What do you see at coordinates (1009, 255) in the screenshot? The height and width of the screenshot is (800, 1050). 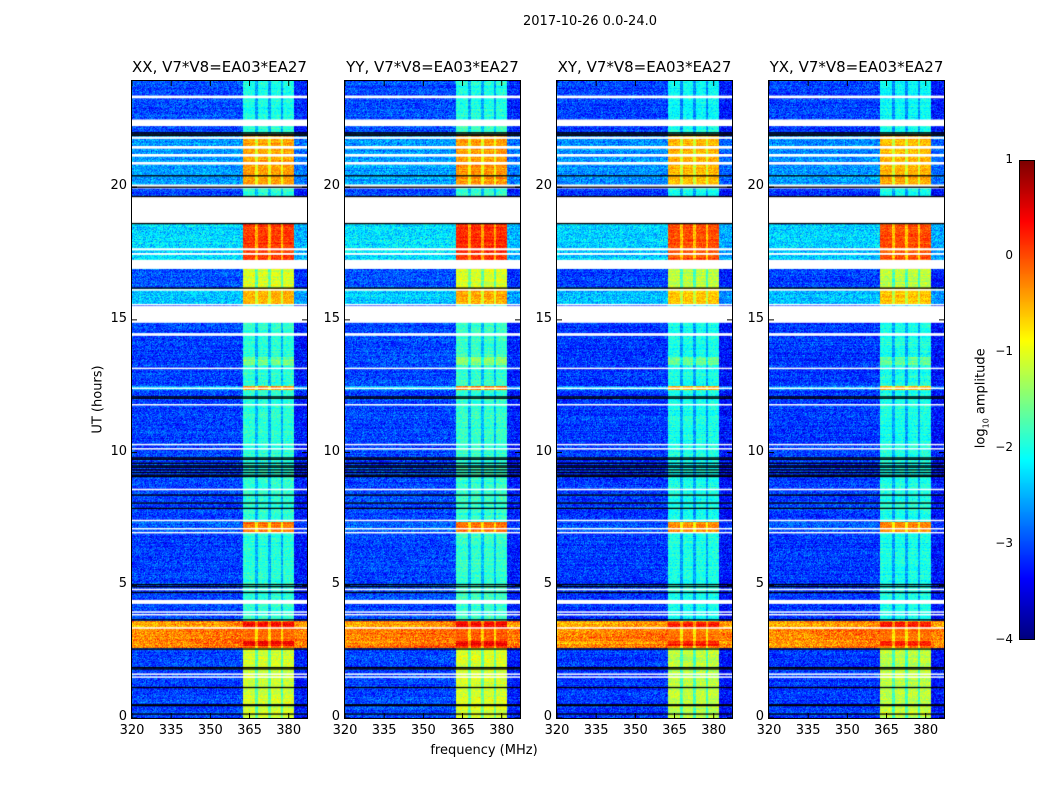 I see `colorbar-tick-label: 0` at bounding box center [1009, 255].